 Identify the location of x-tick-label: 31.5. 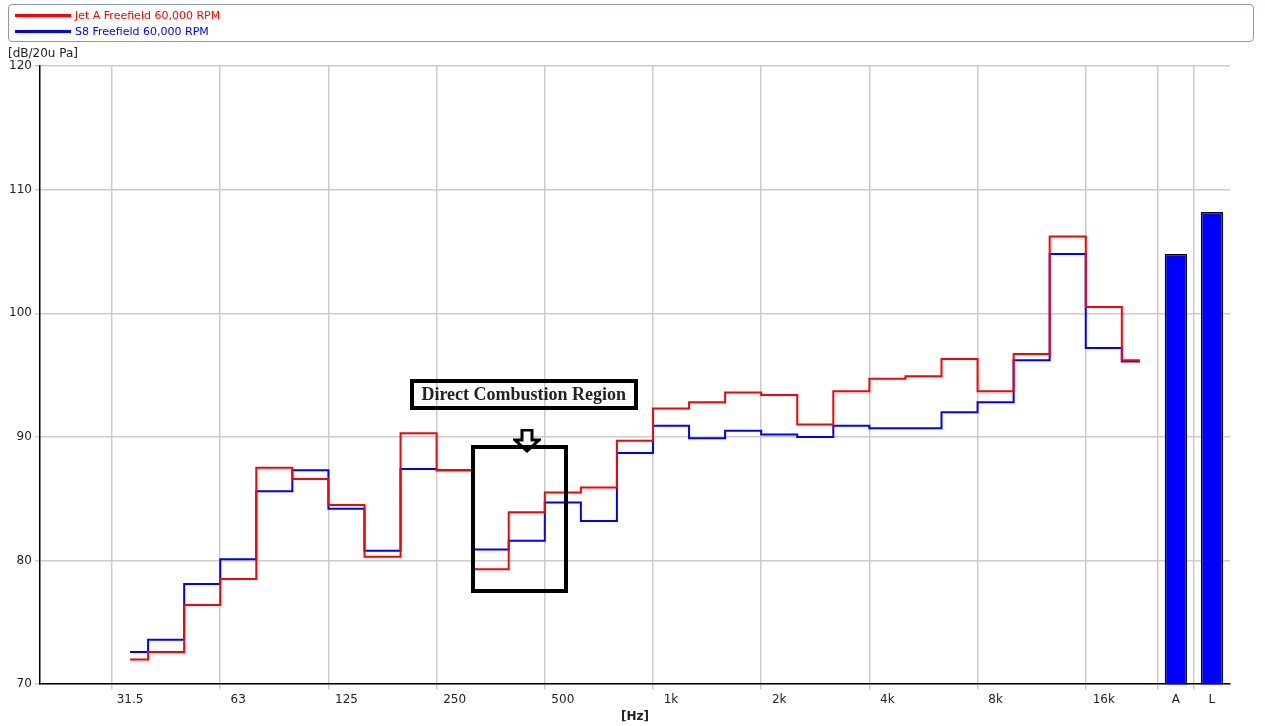
(130, 698).